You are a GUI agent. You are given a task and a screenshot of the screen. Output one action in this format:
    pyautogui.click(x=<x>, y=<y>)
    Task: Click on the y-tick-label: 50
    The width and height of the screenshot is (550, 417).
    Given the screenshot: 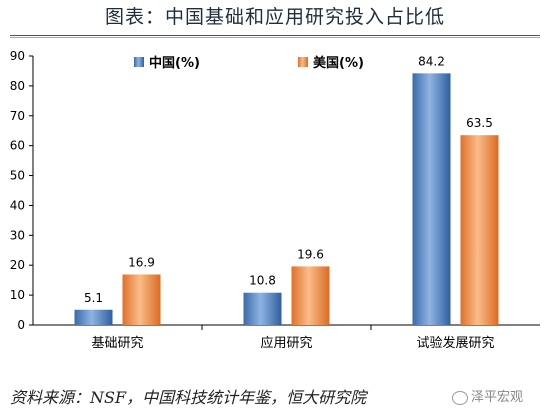 What is the action you would take?
    pyautogui.click(x=17, y=176)
    